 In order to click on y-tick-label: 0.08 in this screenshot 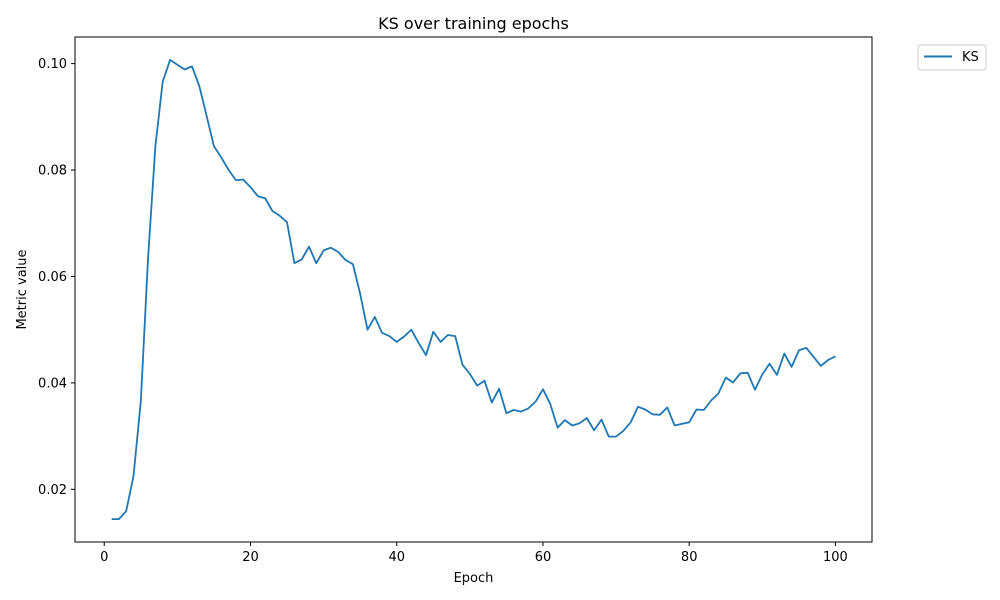, I will do `click(52, 171)`.